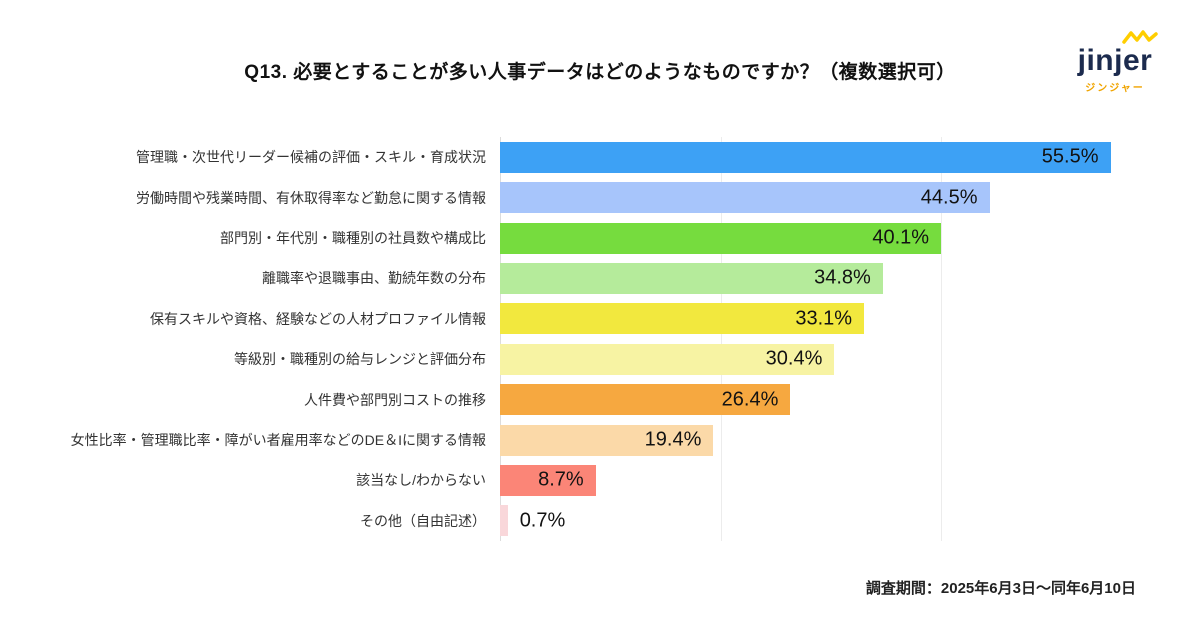 This screenshot has height=630, width=1200. I want to click on bar-track: 8.7%, so click(830, 480).